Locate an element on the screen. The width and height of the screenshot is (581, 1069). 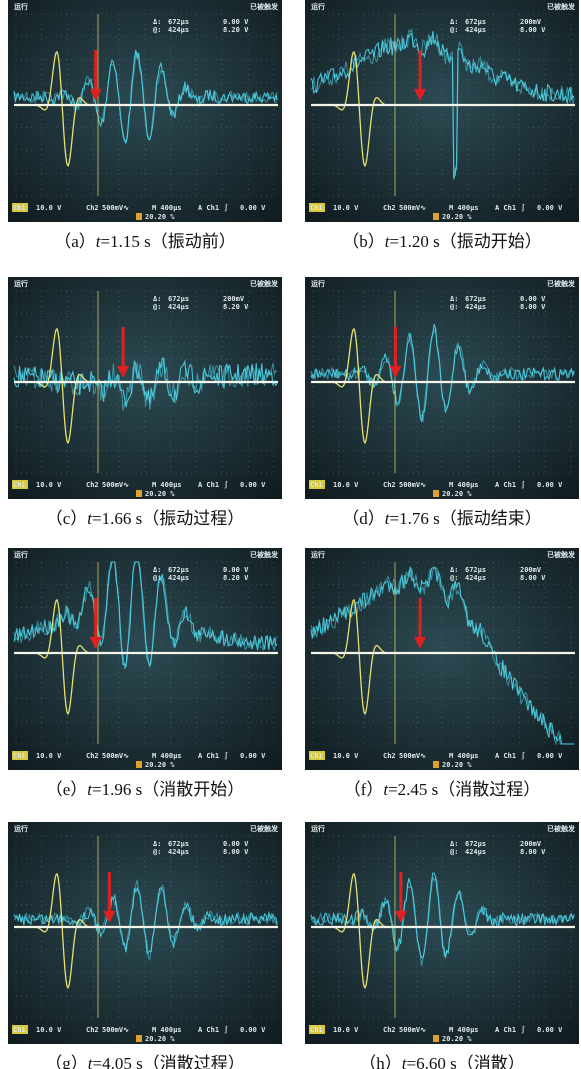
caption-state: （振动过程） is located at coordinates (193, 518).